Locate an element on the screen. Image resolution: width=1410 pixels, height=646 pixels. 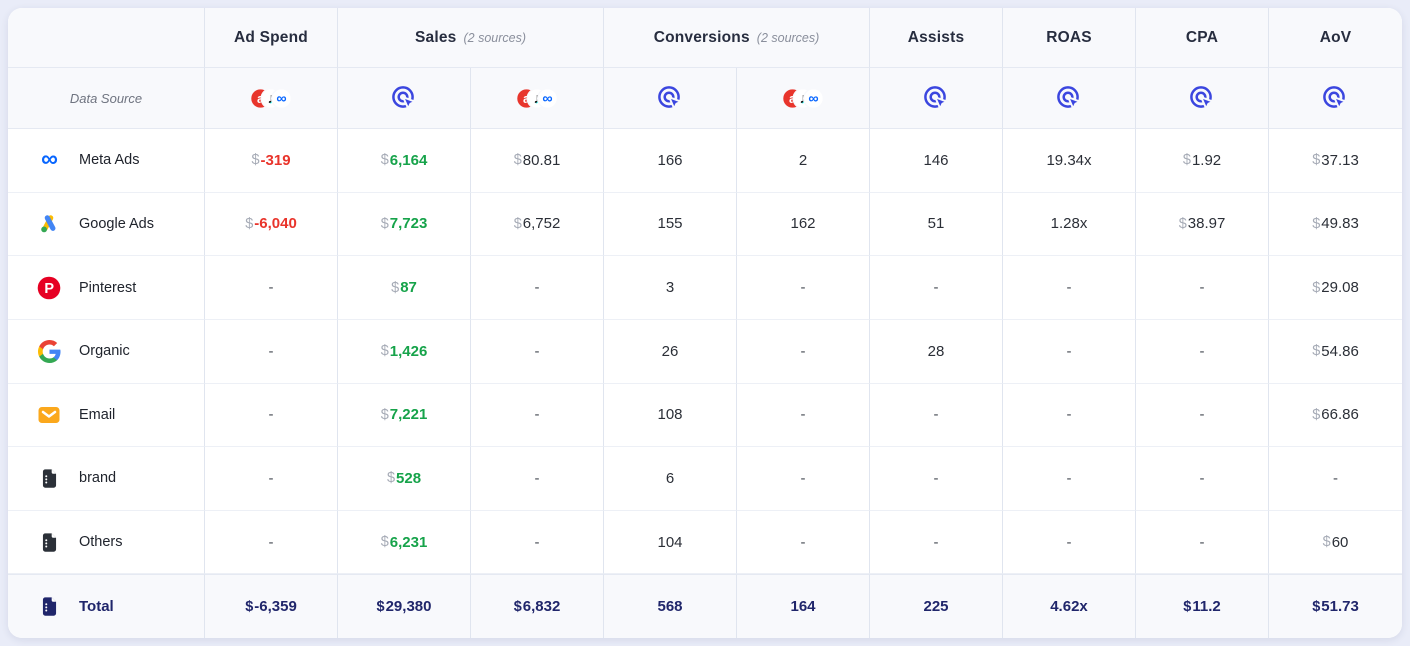
meta-icon: ∞ is located at coordinates (49, 160).